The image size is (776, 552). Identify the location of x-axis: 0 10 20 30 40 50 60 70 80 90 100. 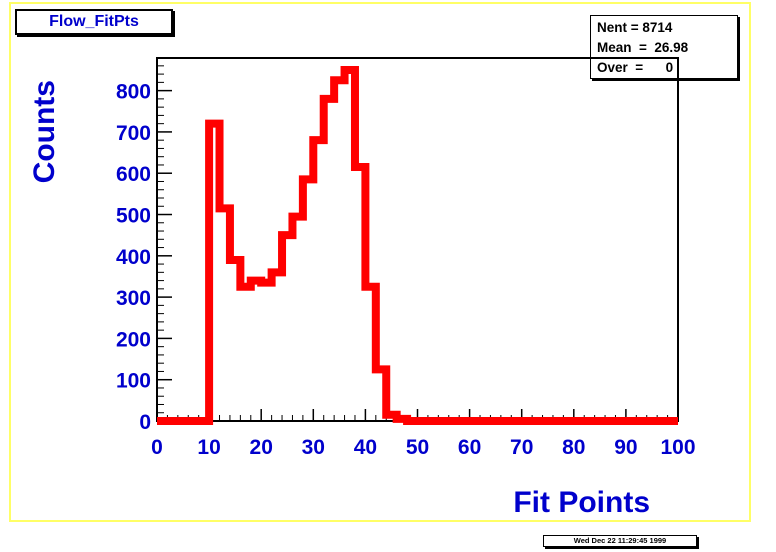
(423, 434).